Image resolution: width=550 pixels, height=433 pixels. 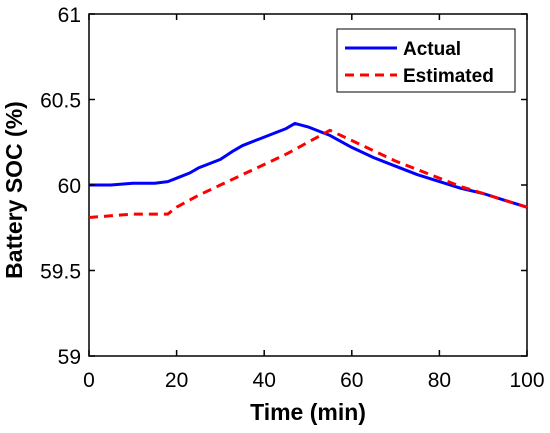 I want to click on legend-box, so click(x=426, y=60).